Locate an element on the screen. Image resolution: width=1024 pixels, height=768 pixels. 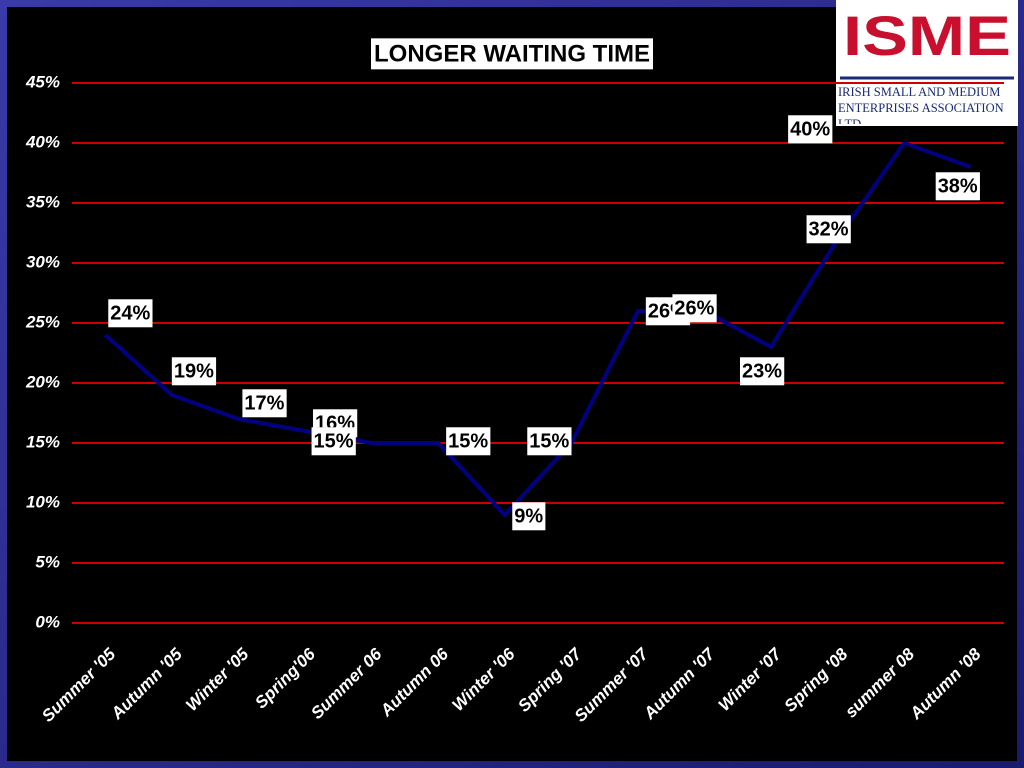
y-tick-label: 45% is located at coordinates (42, 81).